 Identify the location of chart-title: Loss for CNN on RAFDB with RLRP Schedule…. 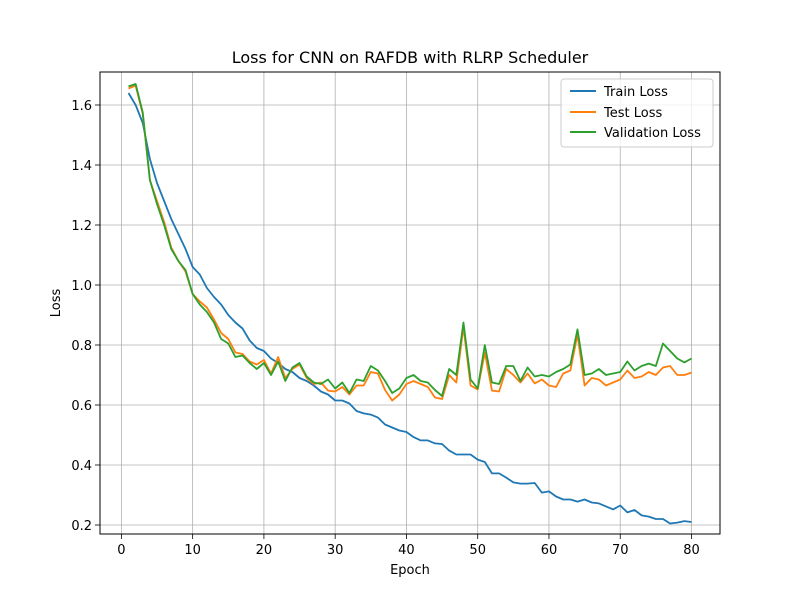
(410, 57).